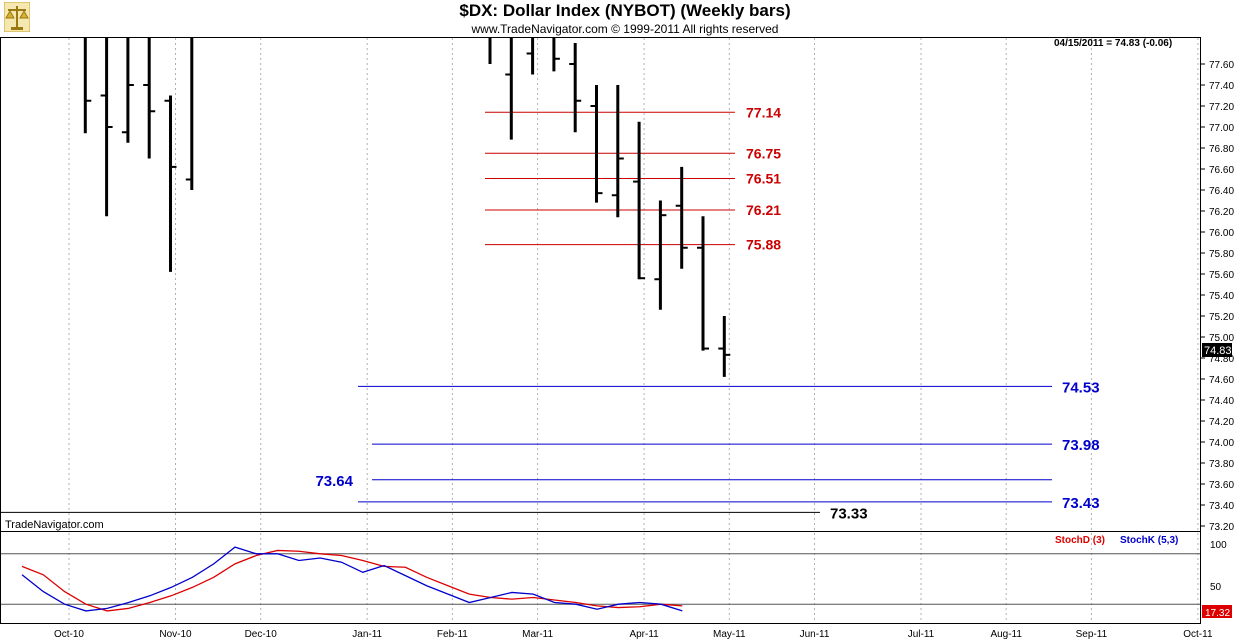 The width and height of the screenshot is (1250, 643). I want to click on y-tick-76.20: 76.20, so click(1221, 212).